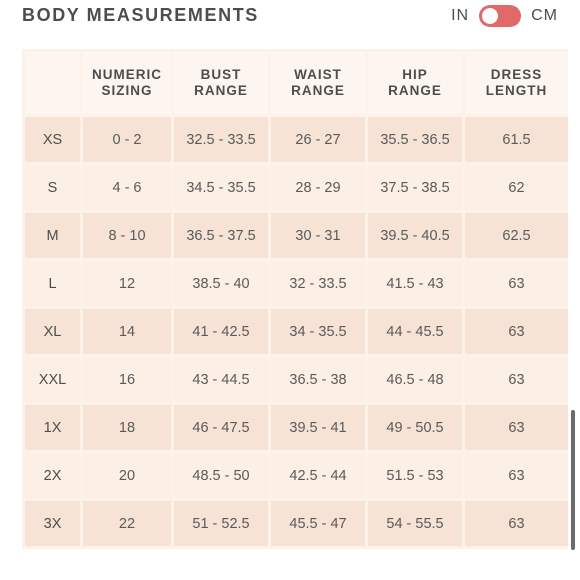  I want to click on cell-bust-range: 41 - 42.5, so click(221, 331).